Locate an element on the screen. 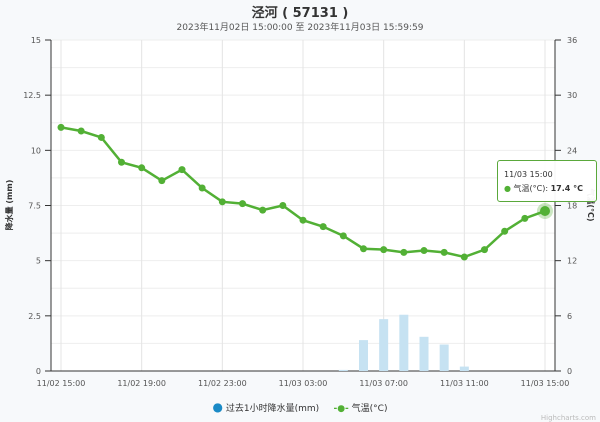 This screenshot has height=422, width=600. line-marker-icon: -●- is located at coordinates (341, 409).